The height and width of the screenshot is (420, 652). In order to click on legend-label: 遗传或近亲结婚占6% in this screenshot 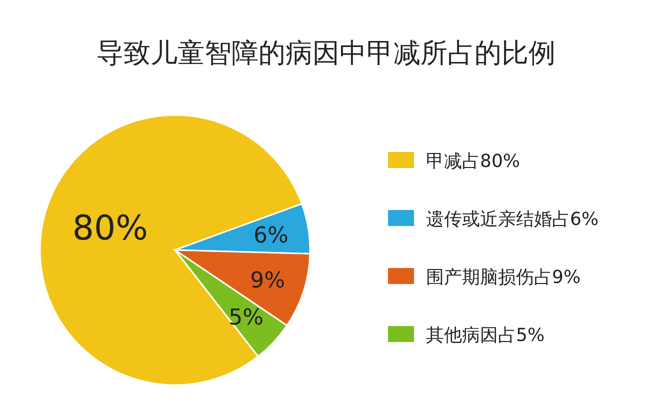, I will do `click(512, 219)`.